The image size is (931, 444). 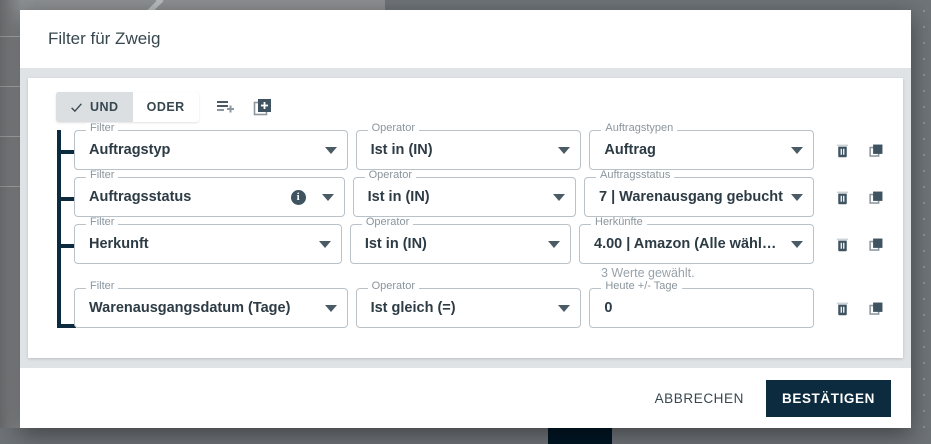 I want to click on logic-or-button: ODER, so click(x=166, y=107).